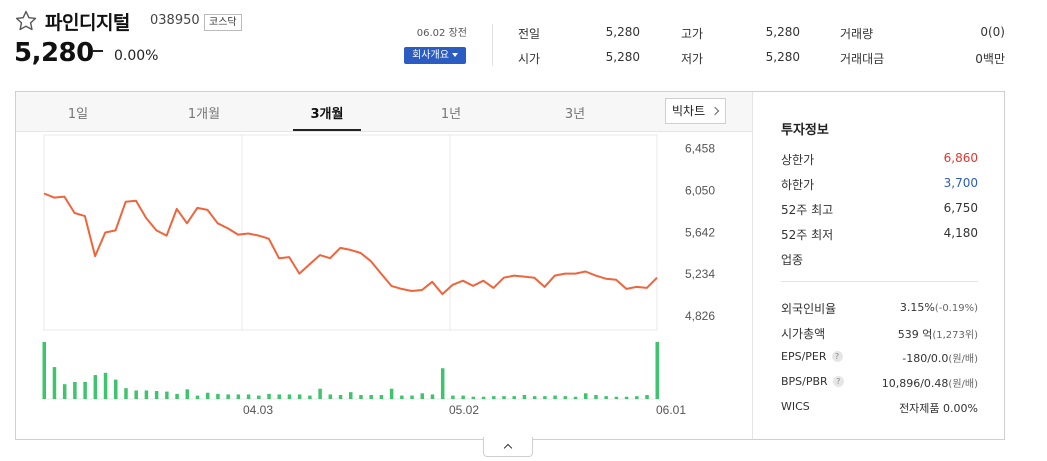  What do you see at coordinates (700, 274) in the screenshot?
I see `y-tick-label: 5,234` at bounding box center [700, 274].